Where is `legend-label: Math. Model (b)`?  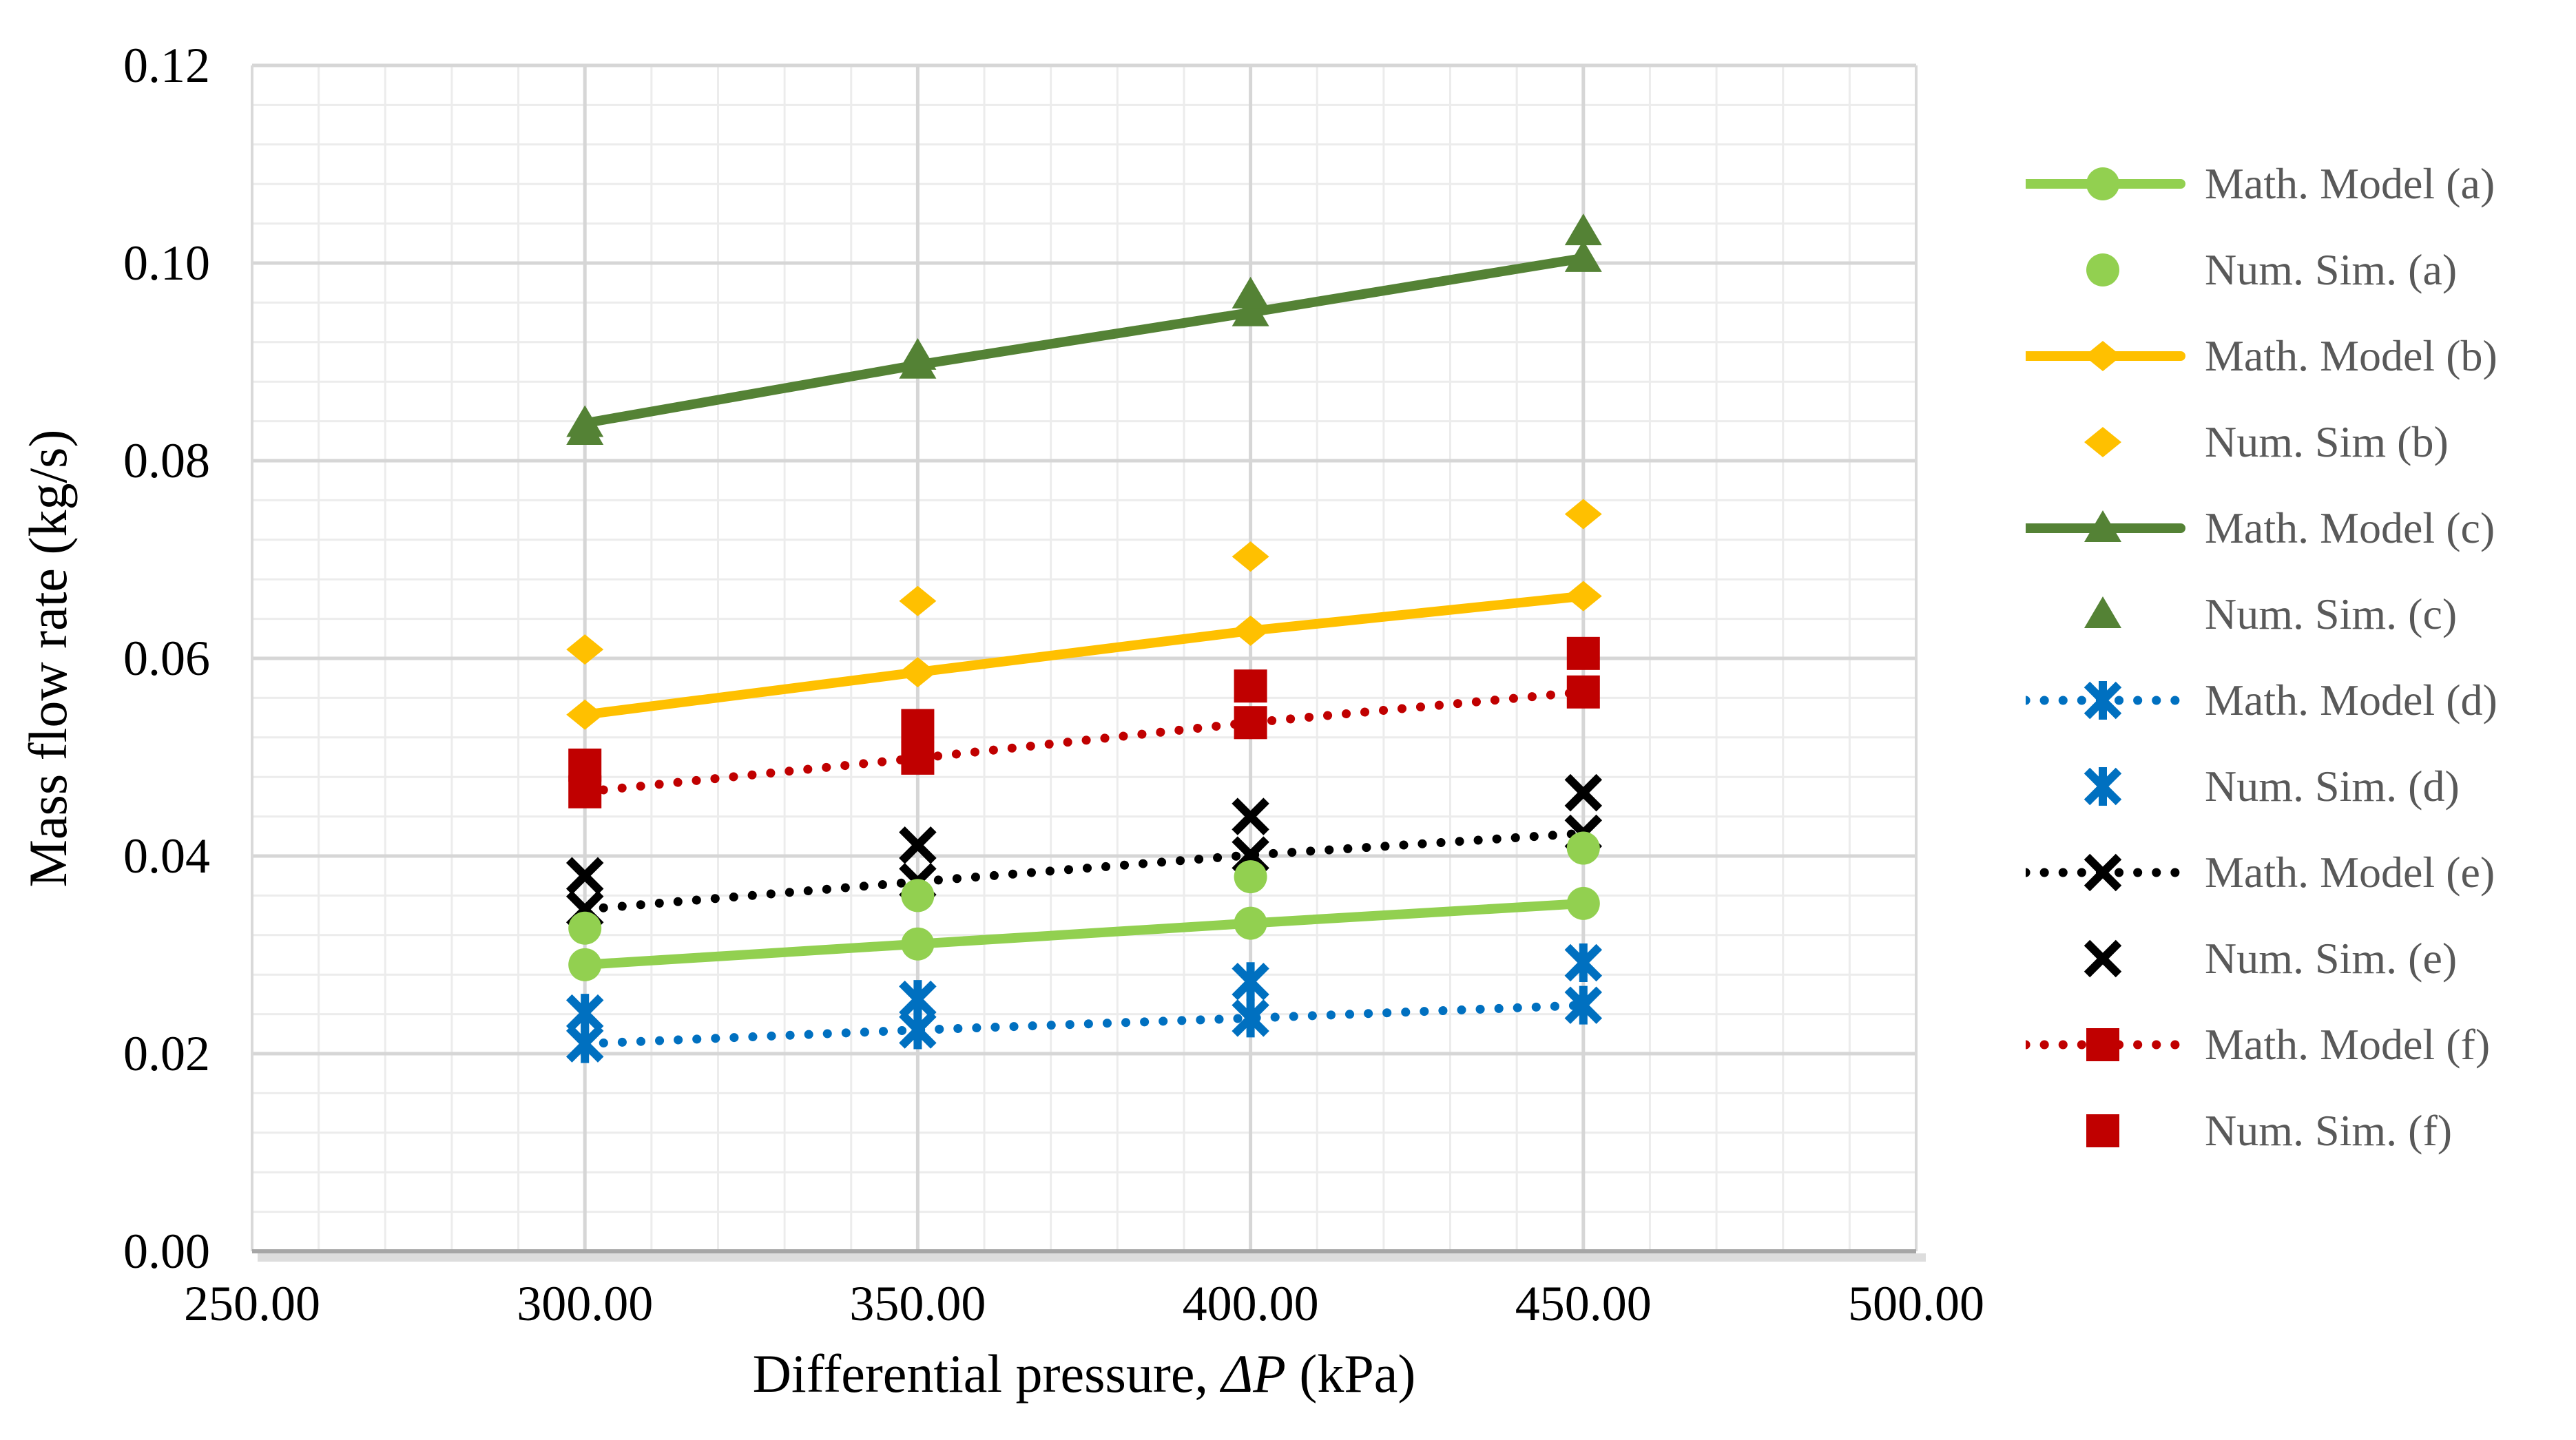
legend-label: Math. Model (b) is located at coordinates (2351, 356).